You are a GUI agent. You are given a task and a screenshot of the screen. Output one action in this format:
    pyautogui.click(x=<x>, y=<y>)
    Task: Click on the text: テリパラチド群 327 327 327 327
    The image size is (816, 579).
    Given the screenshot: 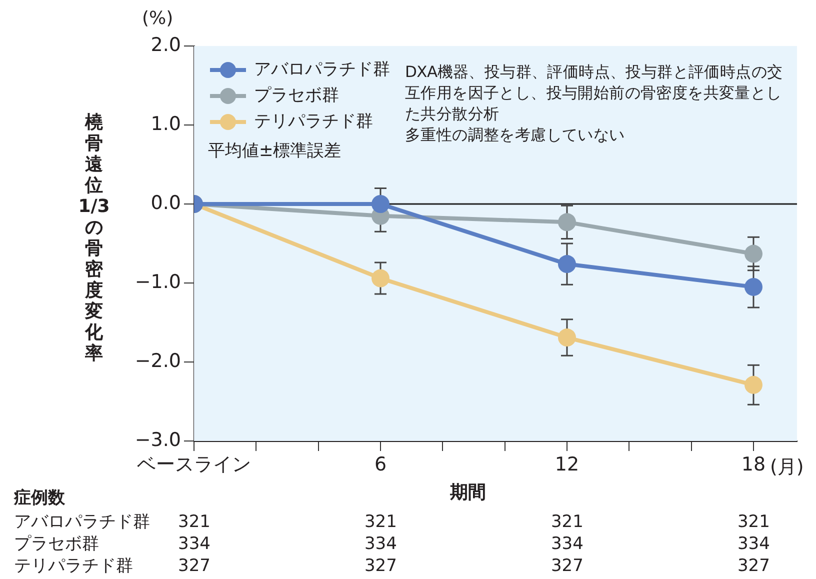 What is the action you would take?
    pyautogui.click(x=392, y=566)
    